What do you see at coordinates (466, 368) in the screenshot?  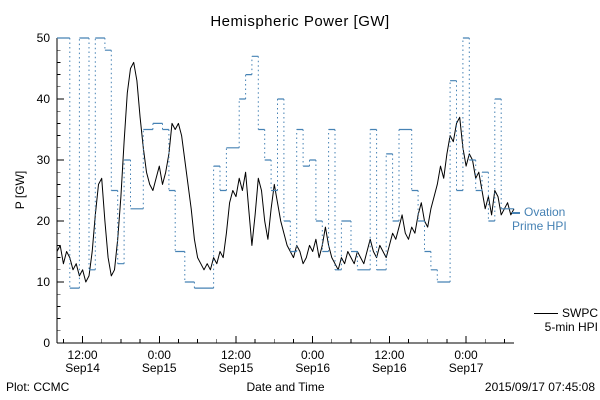 I see `x-tick-date-label: Sep17` at bounding box center [466, 368].